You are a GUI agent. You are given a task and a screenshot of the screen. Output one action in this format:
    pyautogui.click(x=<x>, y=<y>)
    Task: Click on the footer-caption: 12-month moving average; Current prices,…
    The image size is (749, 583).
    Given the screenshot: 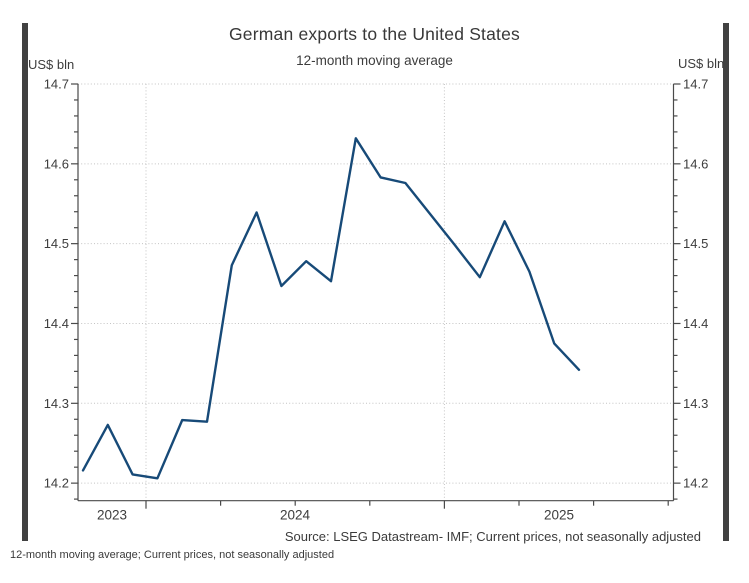 What is the action you would take?
    pyautogui.click(x=172, y=555)
    